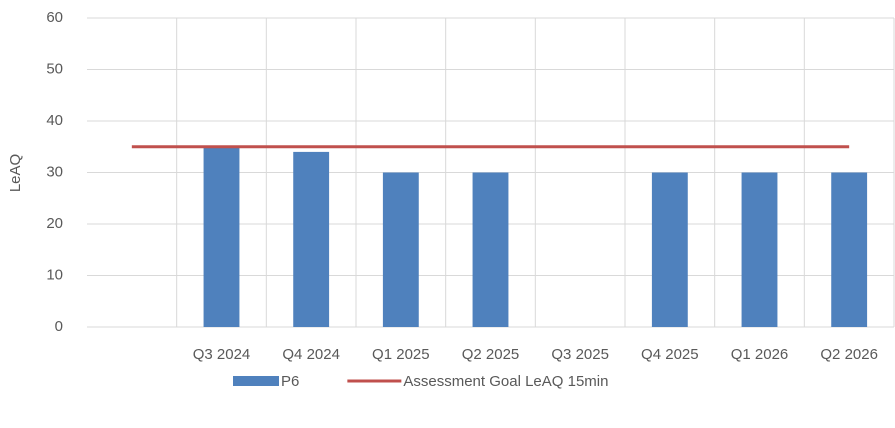  I want to click on x-tick-label: Q4 2025, so click(670, 354).